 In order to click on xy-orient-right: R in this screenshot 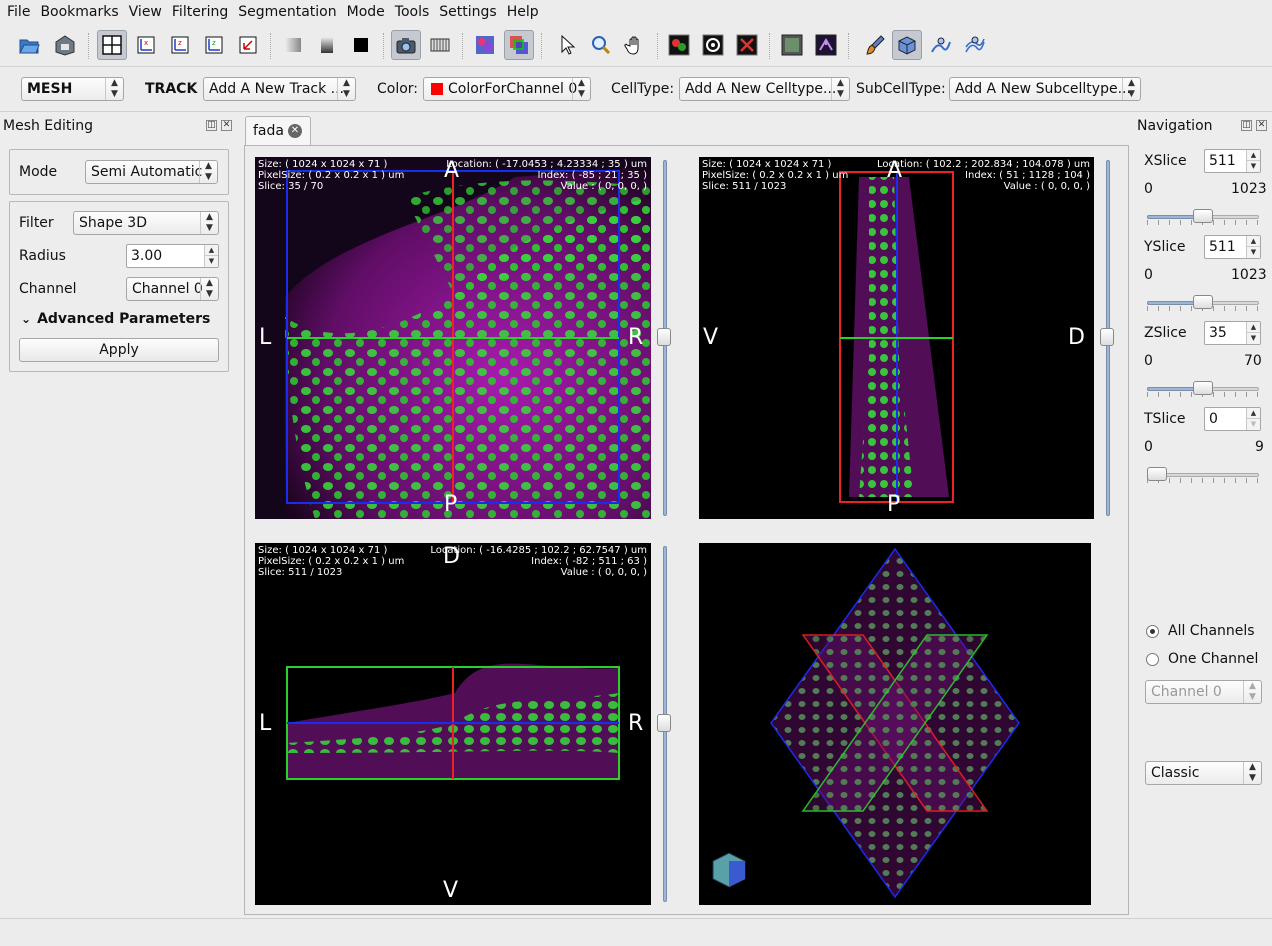, I will do `click(636, 337)`.